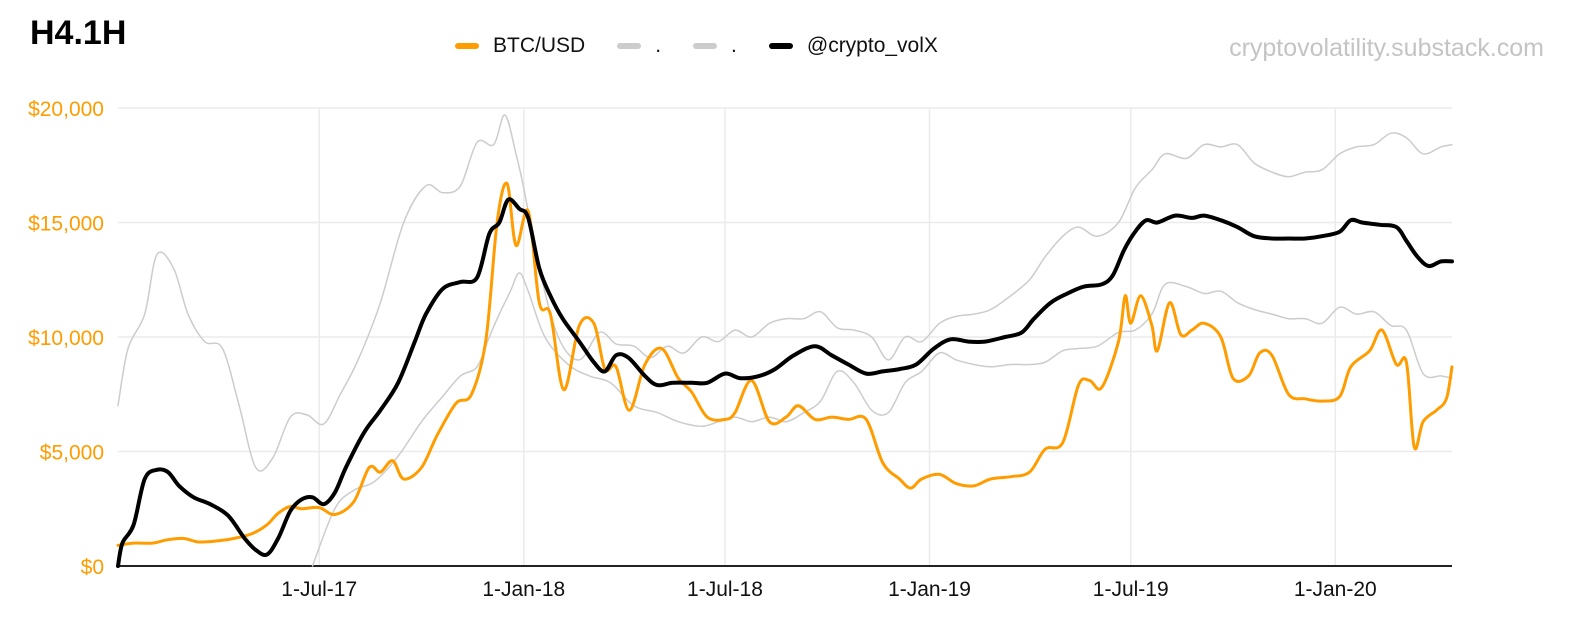 Image resolution: width=1596 pixels, height=640 pixels. I want to click on y-tick-label: $15,000, so click(66, 224).